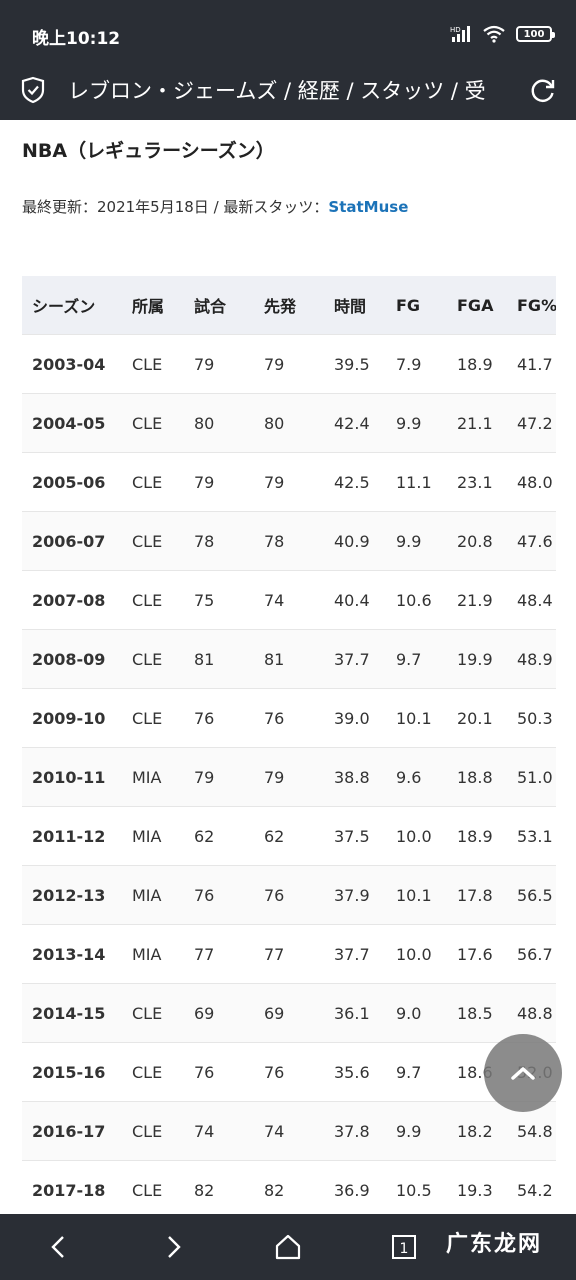 This screenshot has width=576, height=1280. I want to click on season-cell: 2016-17, so click(72, 1131).